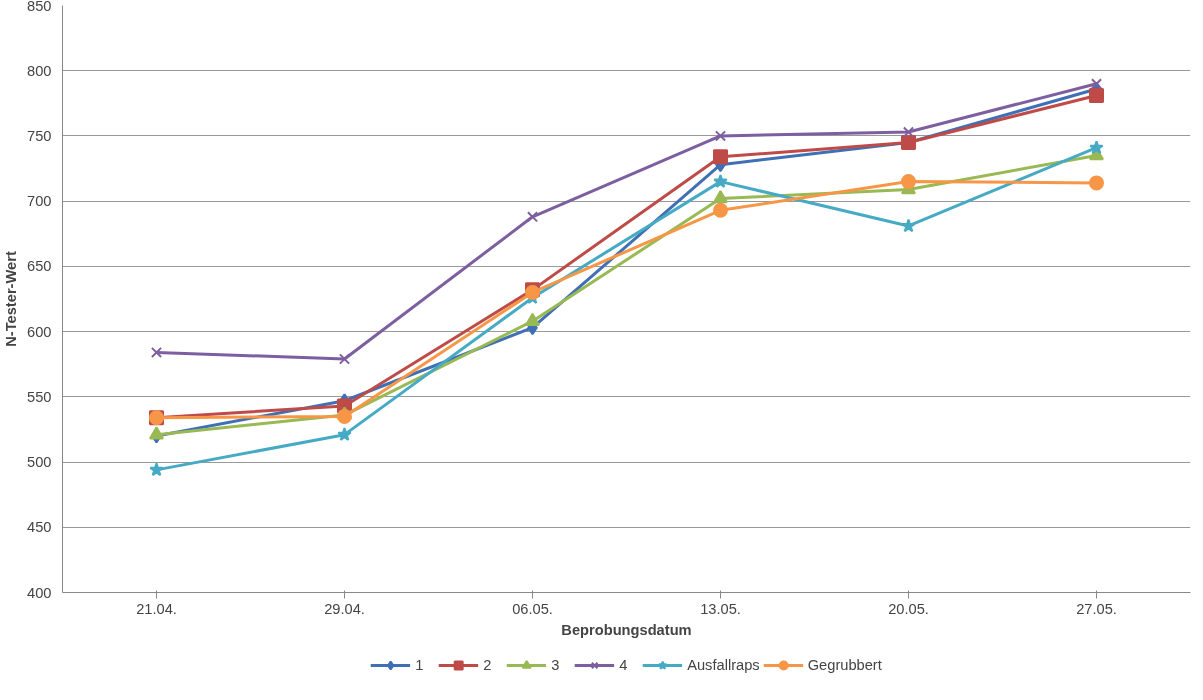  Describe the element at coordinates (39, 527) in the screenshot. I see `y-tick-label: 450` at that location.